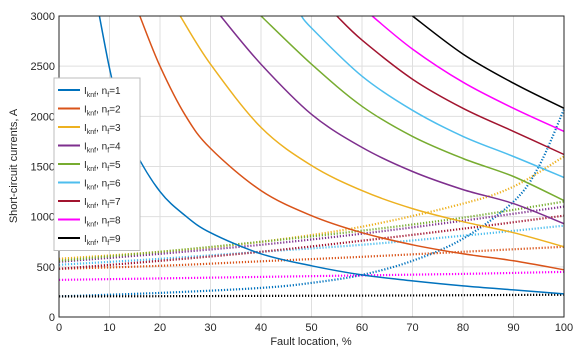  What do you see at coordinates (564, 328) in the screenshot?
I see `x-tick-label: 100` at bounding box center [564, 328].